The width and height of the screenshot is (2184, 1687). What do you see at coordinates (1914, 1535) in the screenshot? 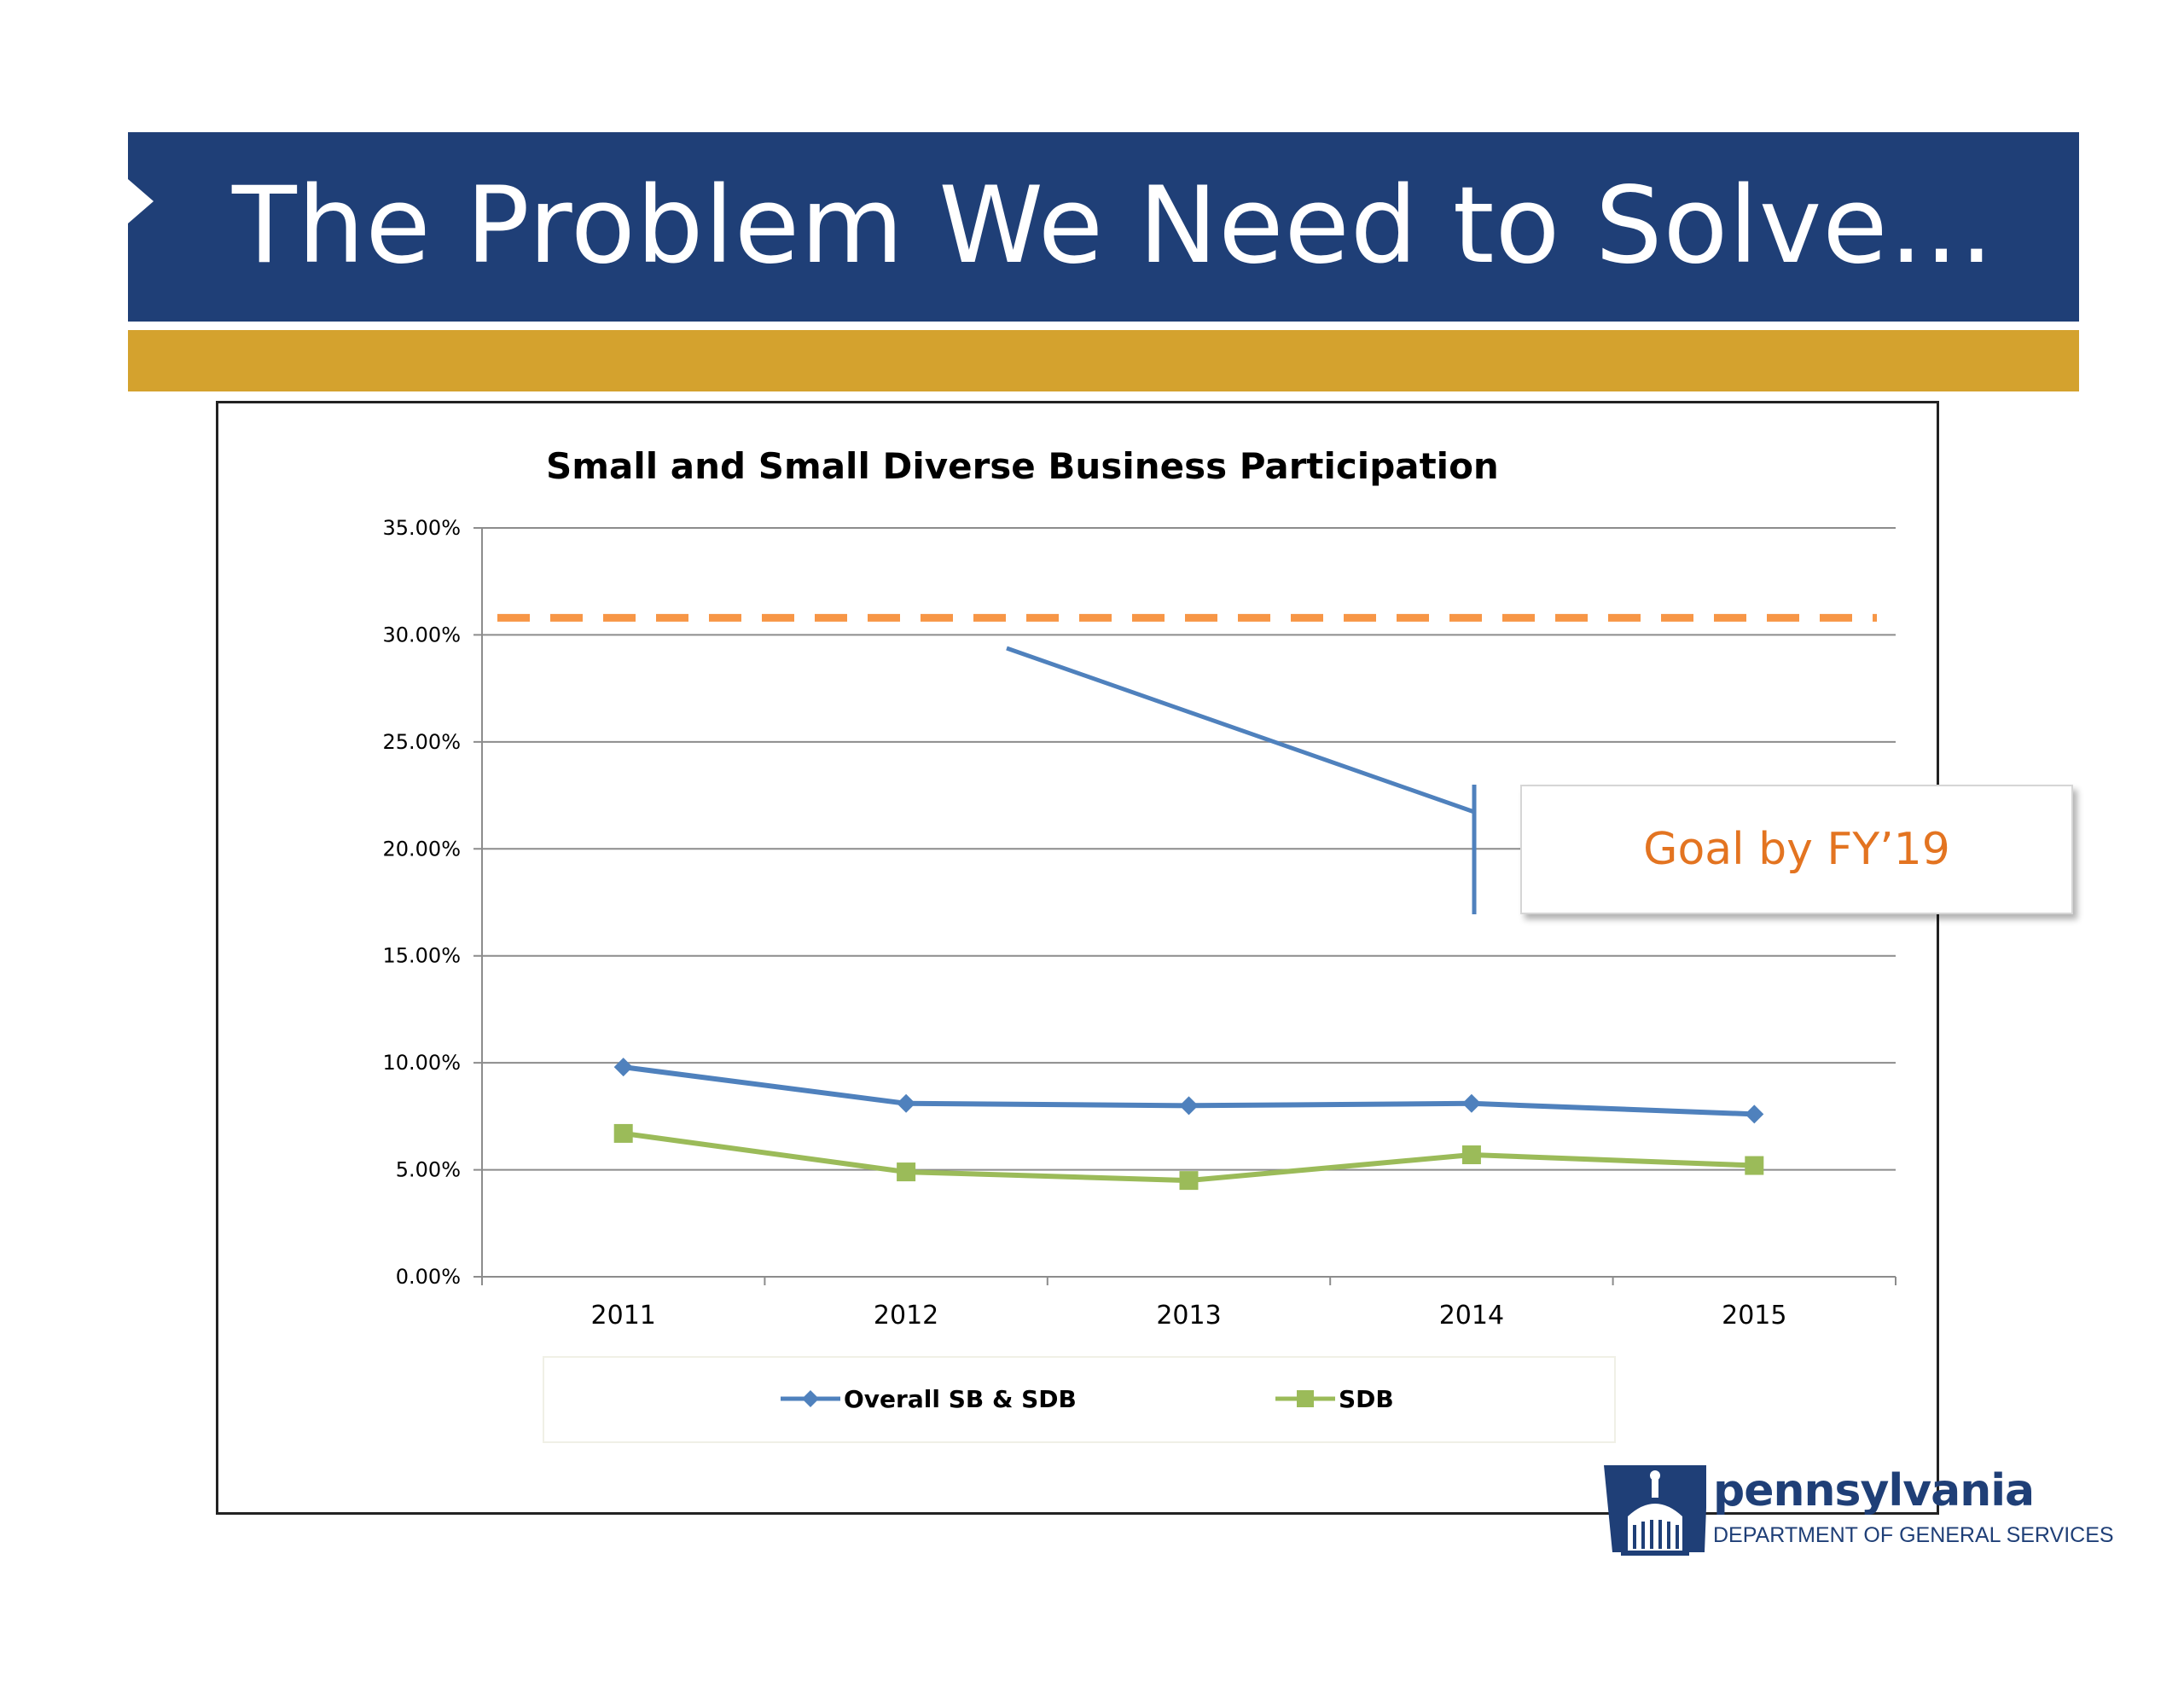
I see `logo-department: DEPARTMENT OF GENERAL SERVICES` at bounding box center [1914, 1535].